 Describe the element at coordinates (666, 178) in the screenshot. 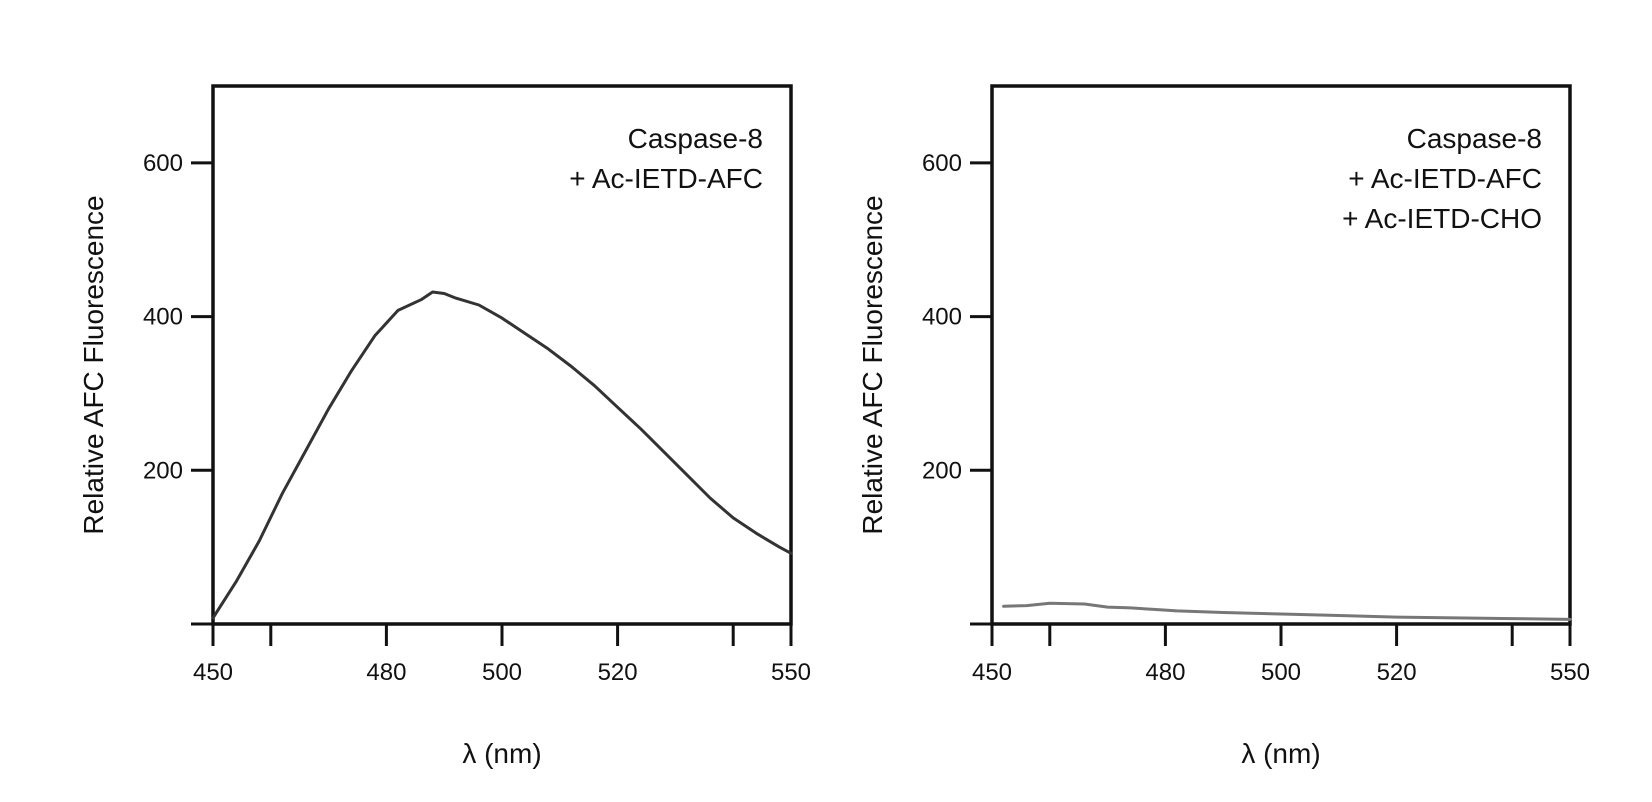

I see `chart-1-annotation-2: + Ac-IETD-AFC` at that location.